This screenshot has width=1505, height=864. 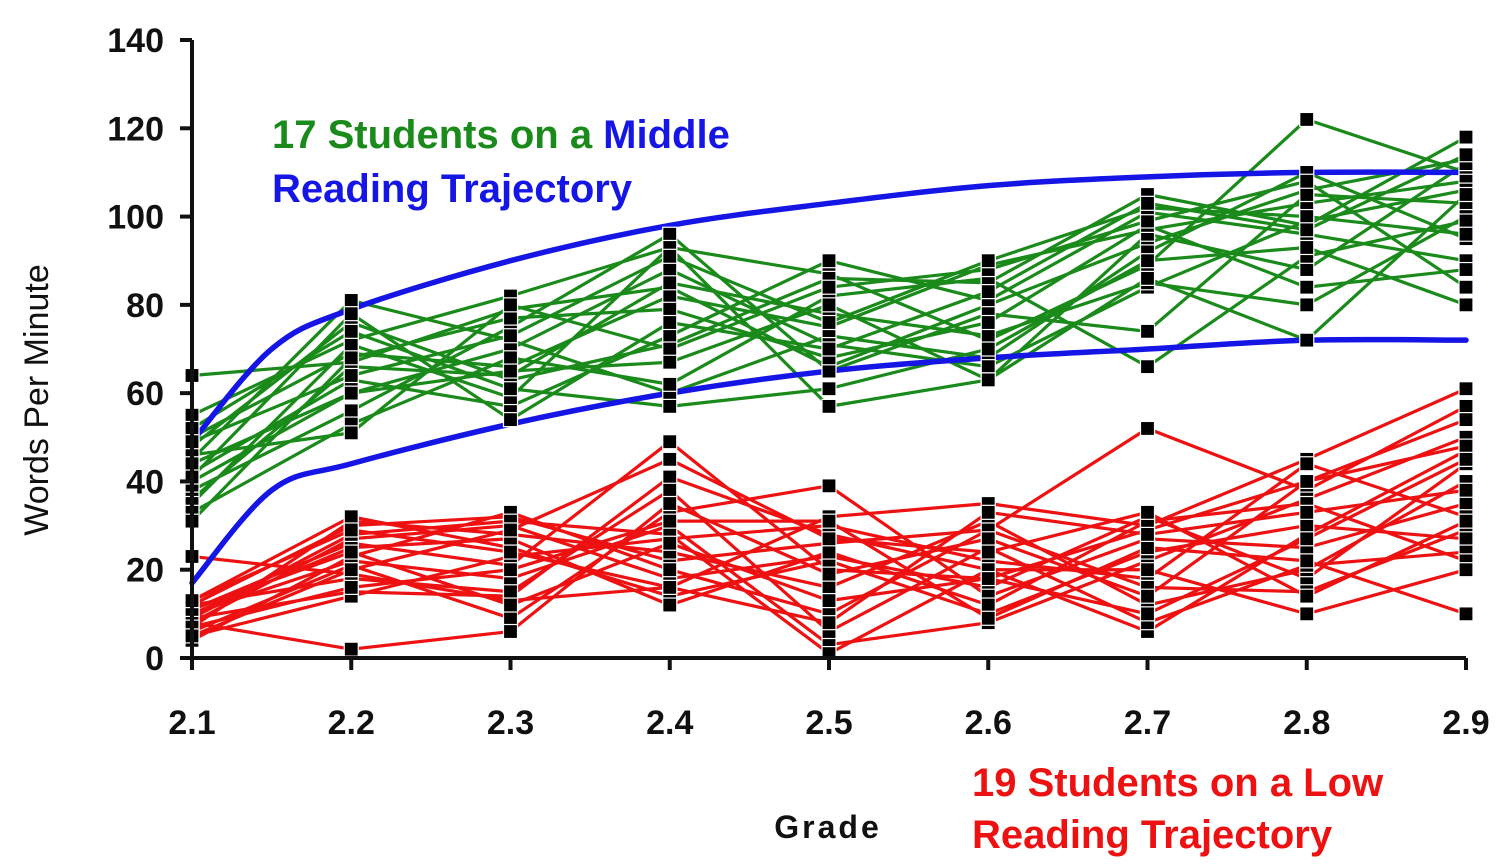 What do you see at coordinates (437, 135) in the screenshot?
I see `annotation-text: 17 Students on a` at bounding box center [437, 135].